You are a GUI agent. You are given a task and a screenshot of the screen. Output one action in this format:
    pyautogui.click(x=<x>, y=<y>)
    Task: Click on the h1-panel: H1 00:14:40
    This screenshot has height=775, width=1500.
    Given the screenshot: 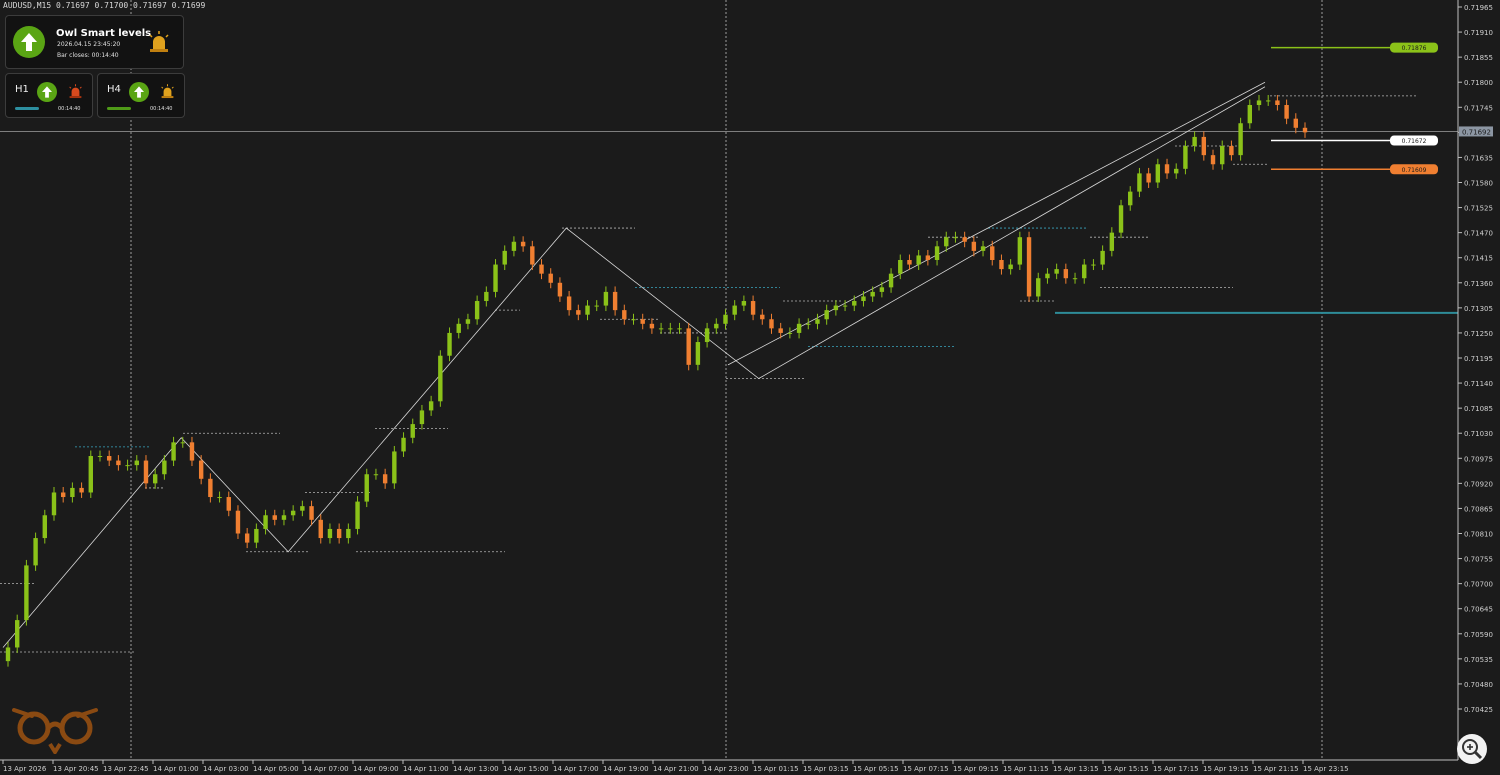 What is the action you would take?
    pyautogui.click(x=49, y=95)
    